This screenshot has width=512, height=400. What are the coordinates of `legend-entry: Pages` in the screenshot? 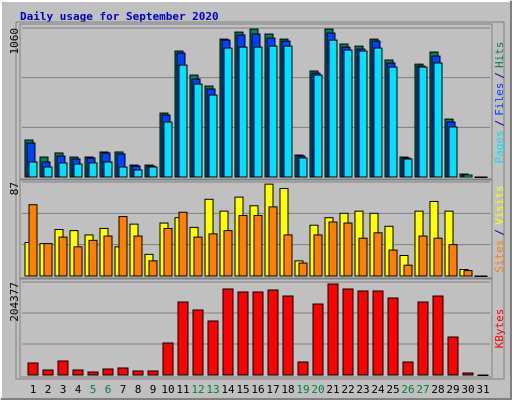 It's located at (499, 146).